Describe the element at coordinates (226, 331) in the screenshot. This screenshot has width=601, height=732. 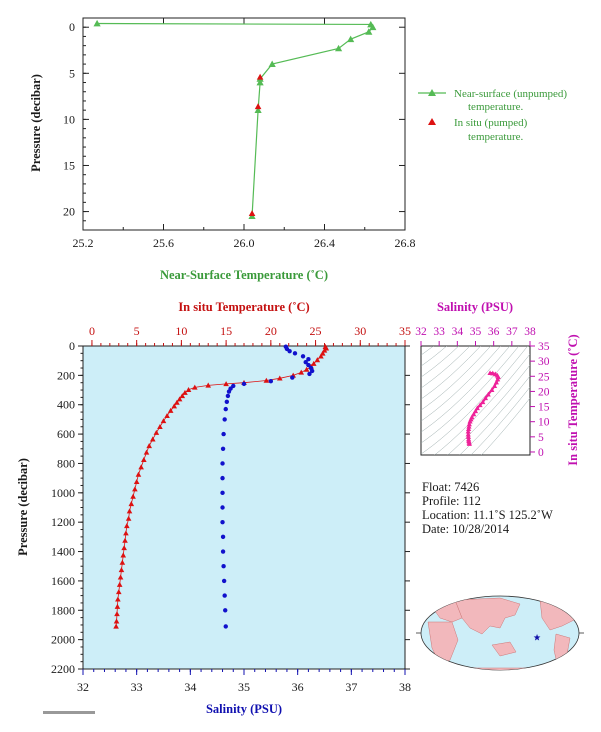
I see `temp-tick-label: 15` at that location.